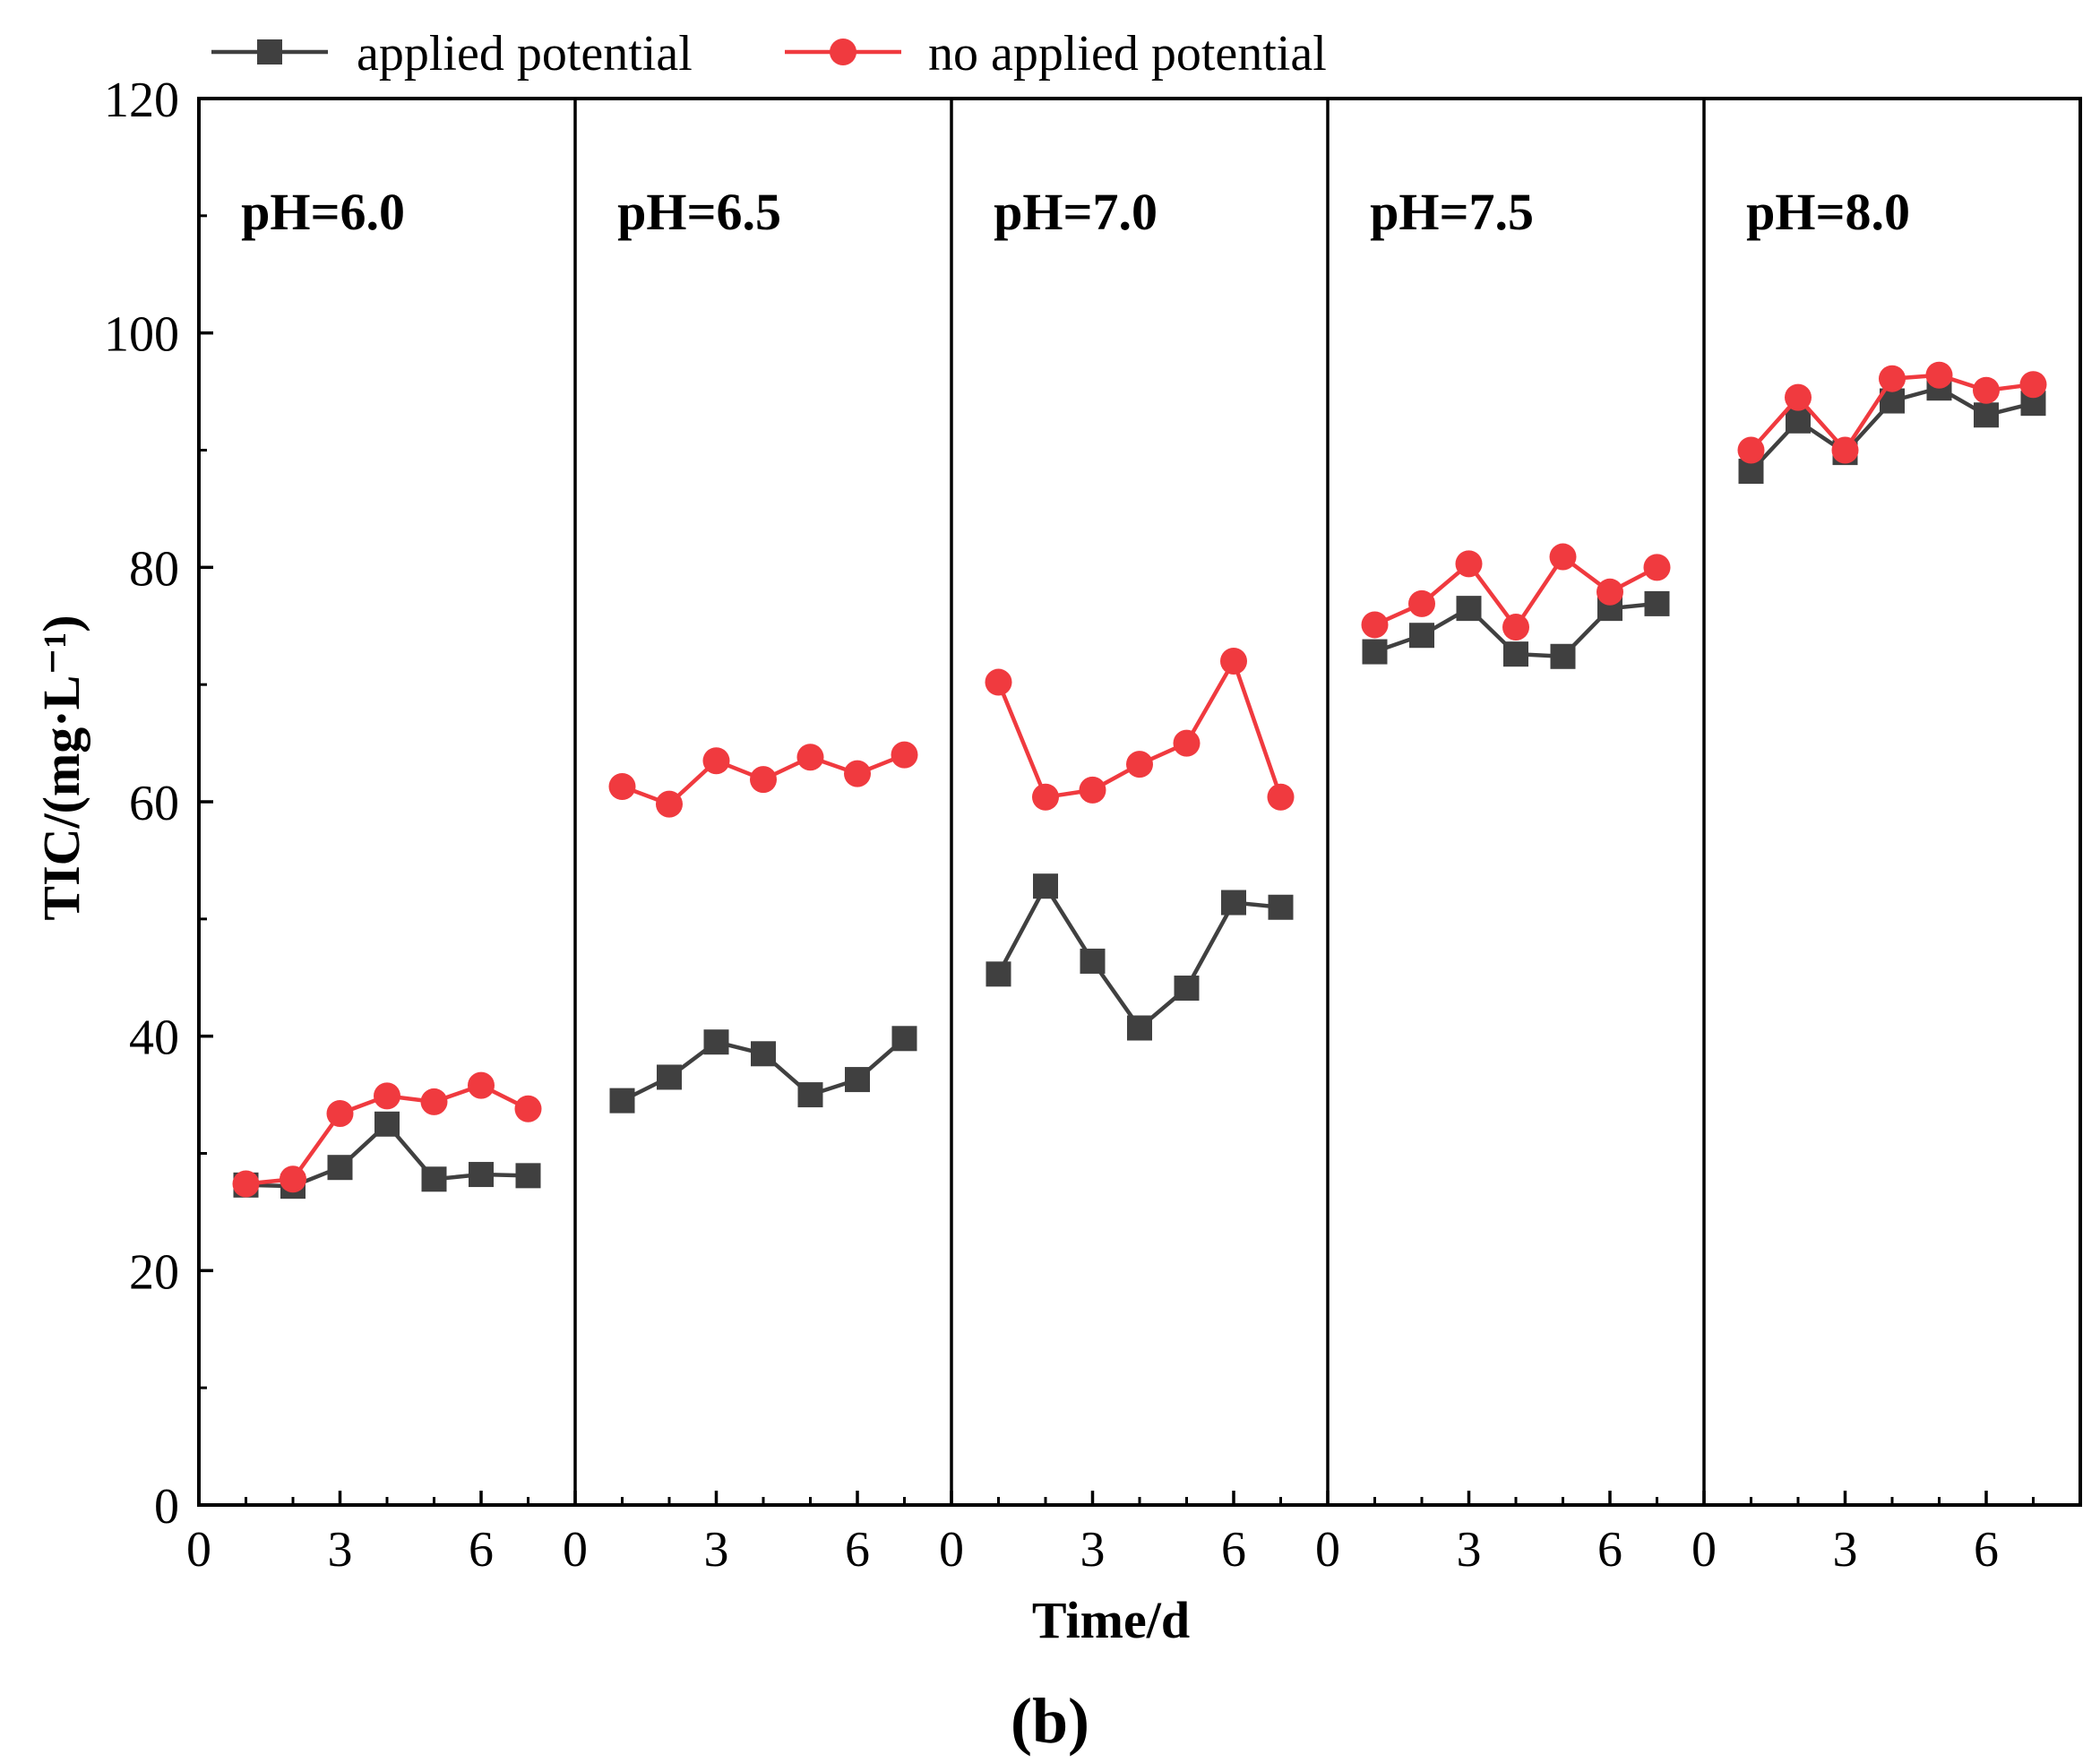 Image resolution: width=2100 pixels, height=1763 pixels. Describe the element at coordinates (154, 1272) in the screenshot. I see `y-tick-label: 20` at that location.